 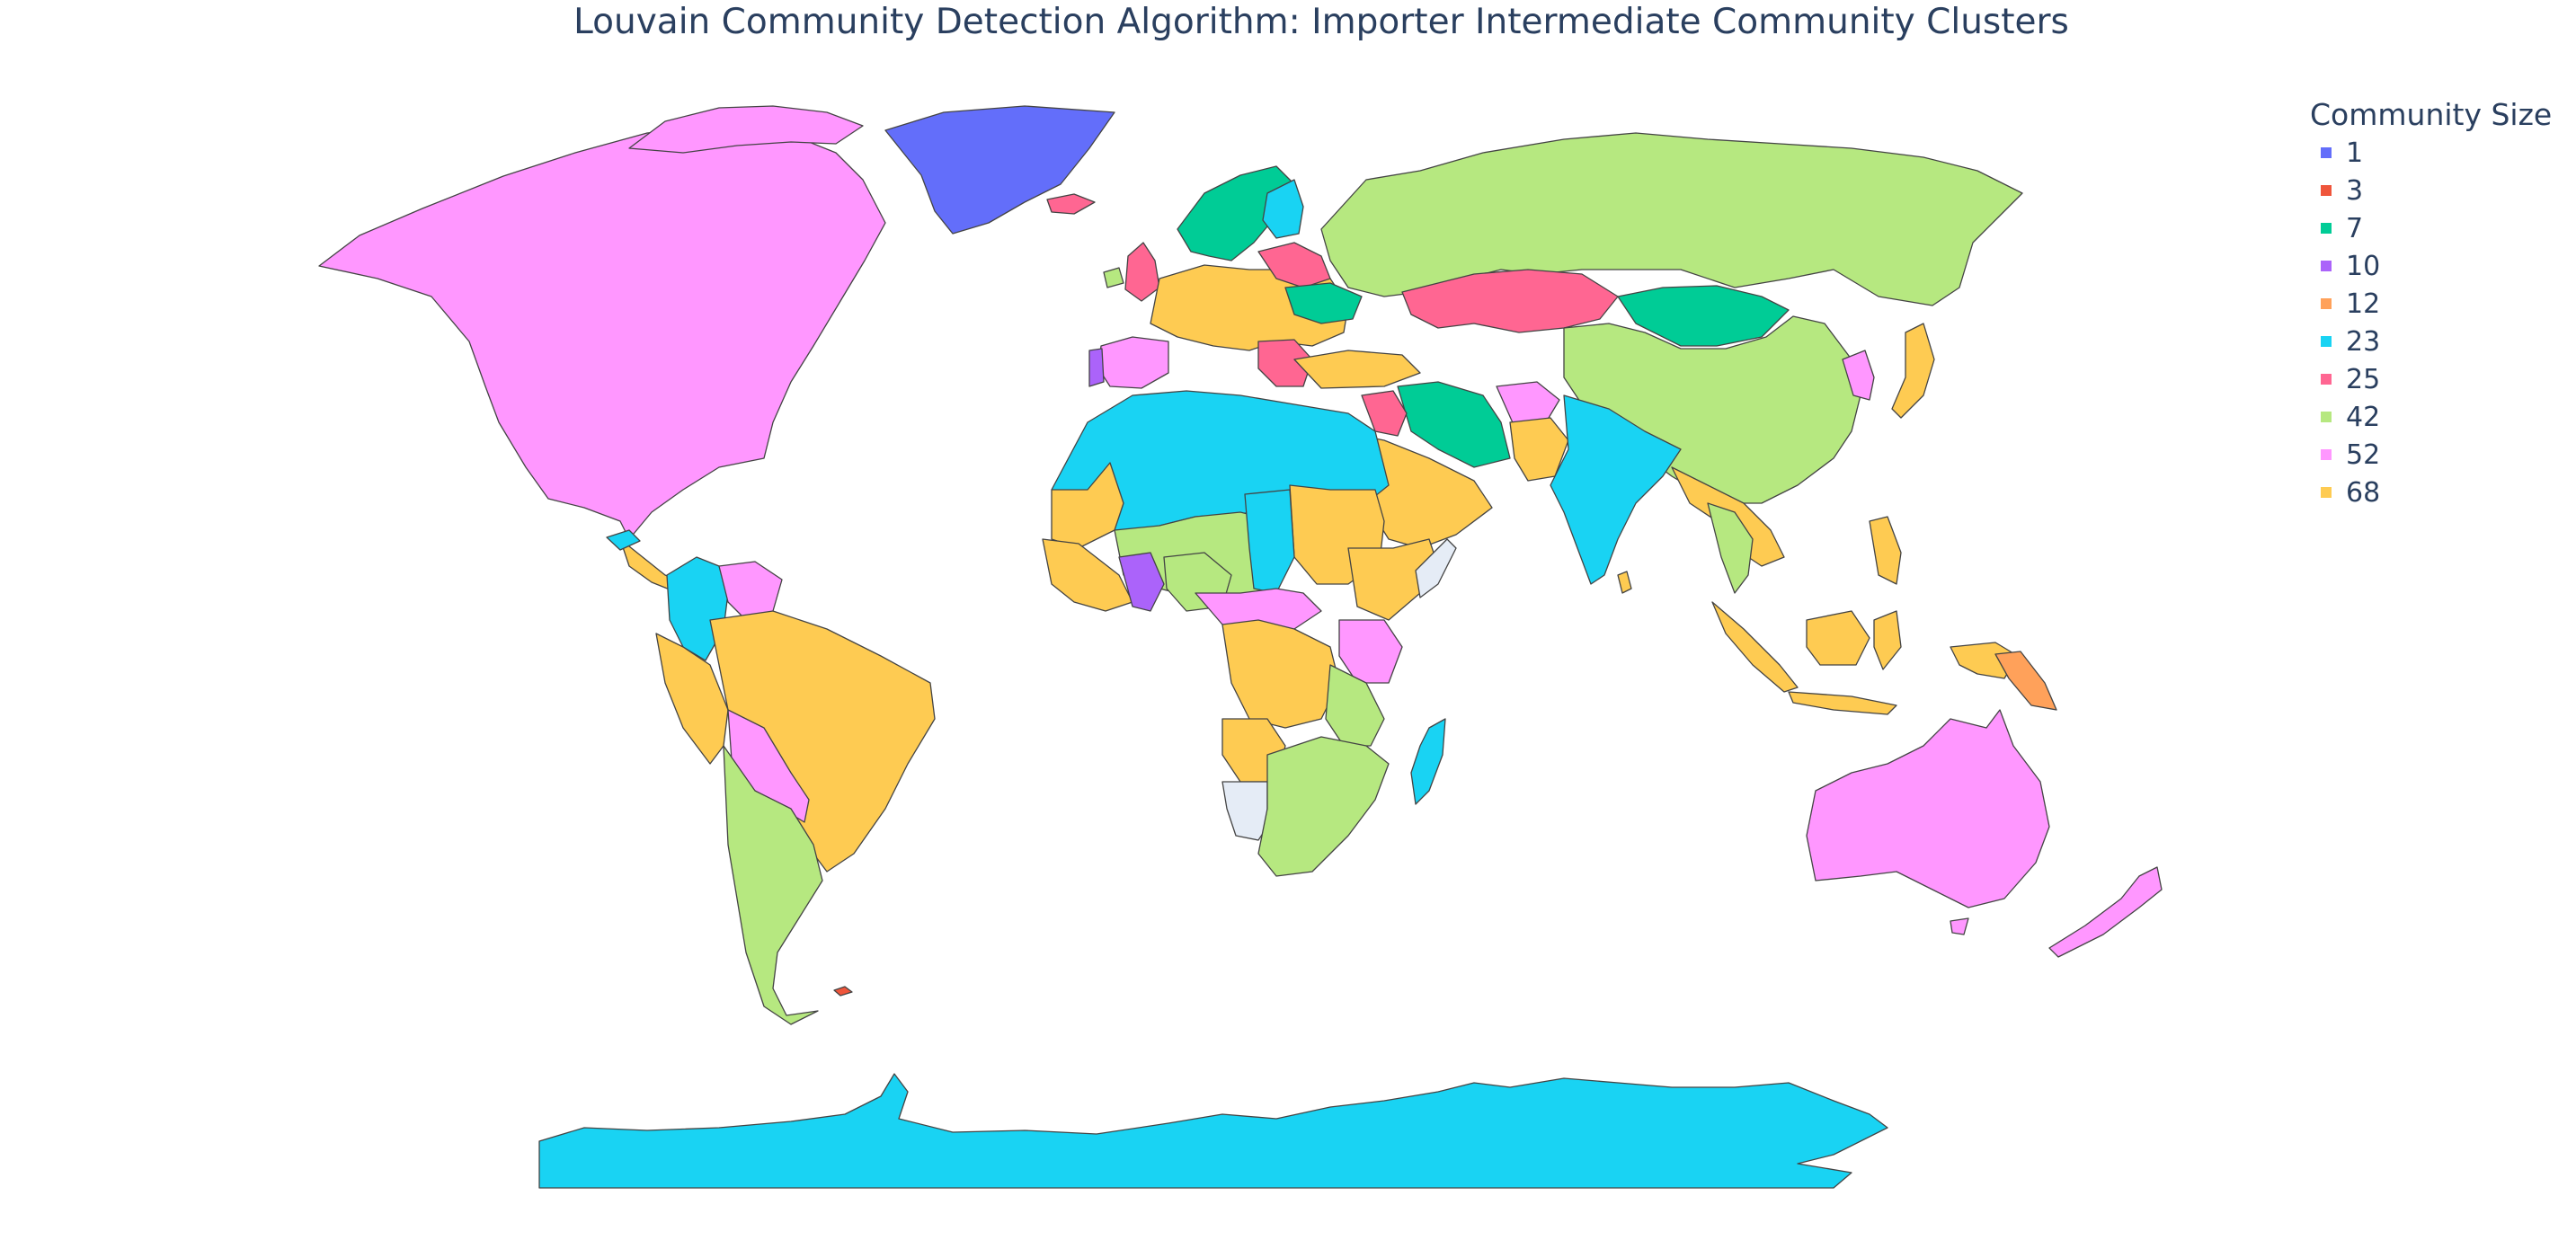 What do you see at coordinates (1283, 209) in the screenshot?
I see `region-finland` at bounding box center [1283, 209].